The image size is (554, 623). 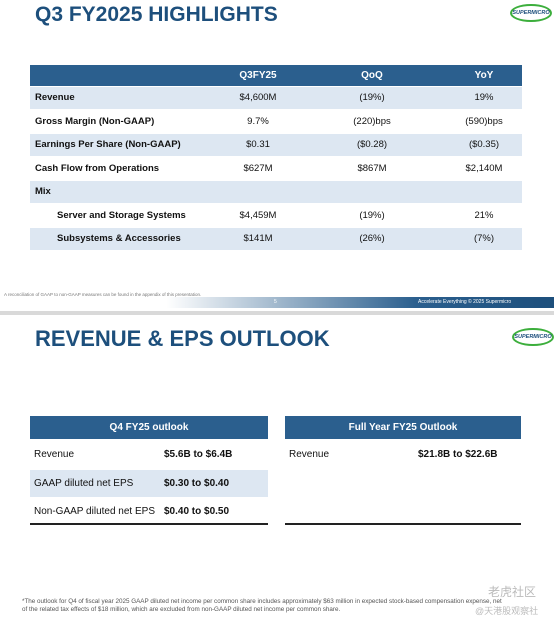 I want to click on row-value: $5.6B to $6.4B, so click(x=198, y=454).